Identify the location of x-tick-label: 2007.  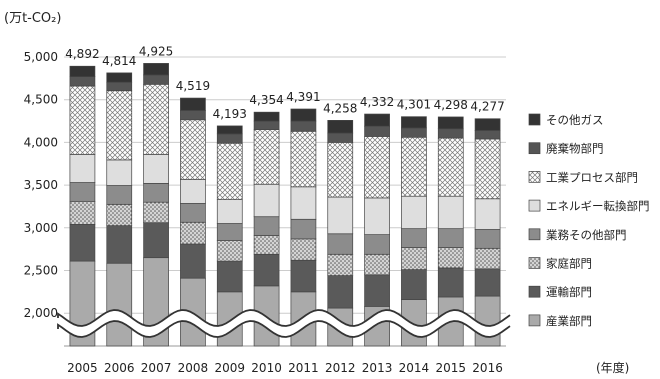
(156, 368).